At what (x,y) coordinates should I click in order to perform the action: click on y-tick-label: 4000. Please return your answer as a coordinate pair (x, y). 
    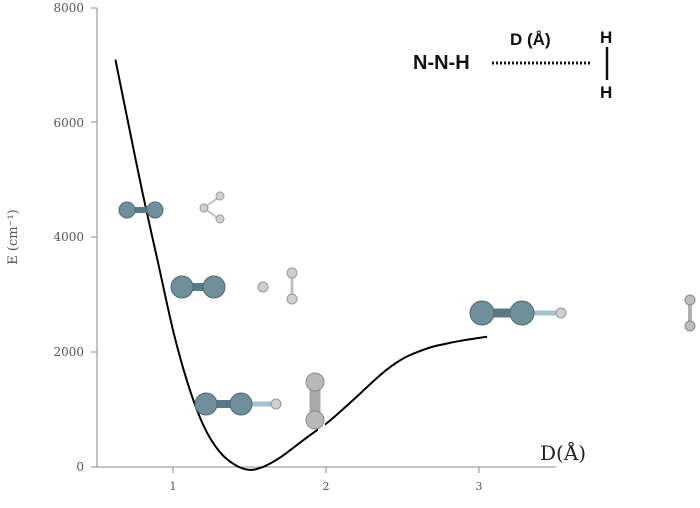
    Looking at the image, I should click on (68, 237).